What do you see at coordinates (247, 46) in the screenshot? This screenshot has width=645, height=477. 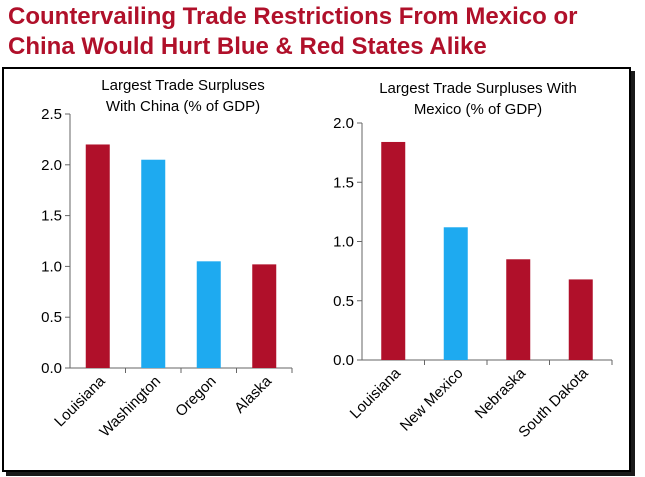 I see `title-line-2: China Would Hurt Blue & Red States Alike` at bounding box center [247, 46].